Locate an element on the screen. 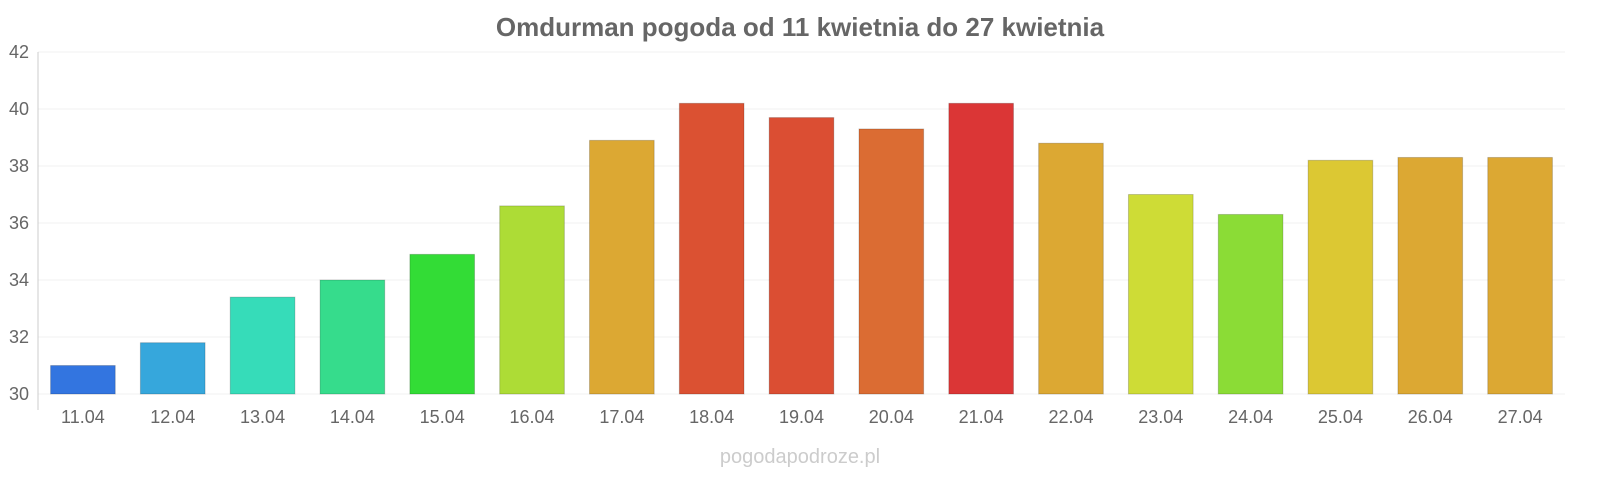 The image size is (1600, 480). x-tick-label: 19.04 is located at coordinates (801, 417).